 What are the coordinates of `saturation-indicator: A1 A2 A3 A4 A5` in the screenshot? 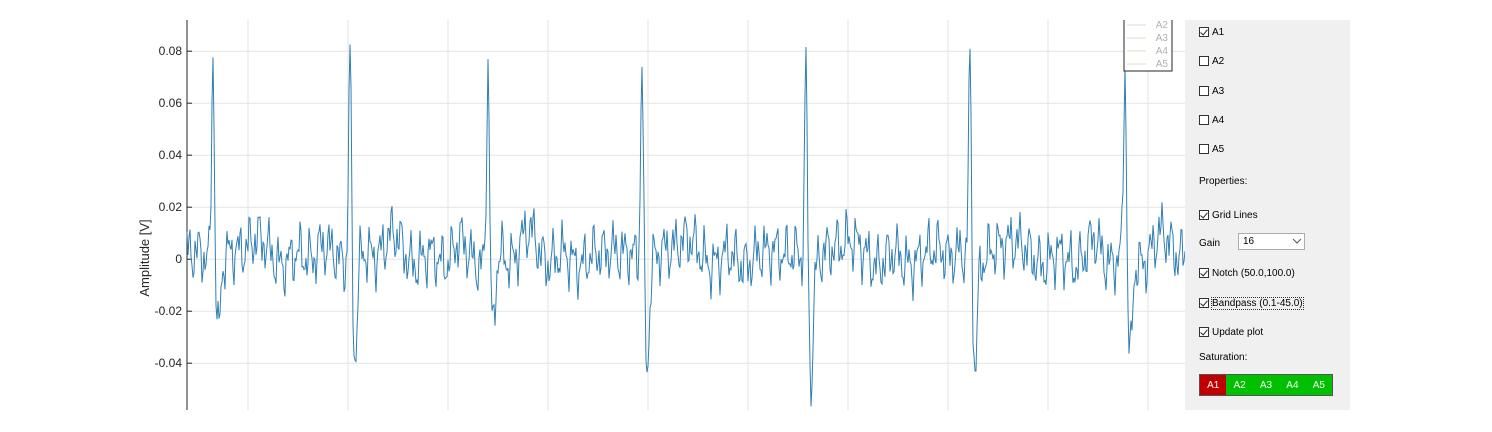 It's located at (1266, 385).